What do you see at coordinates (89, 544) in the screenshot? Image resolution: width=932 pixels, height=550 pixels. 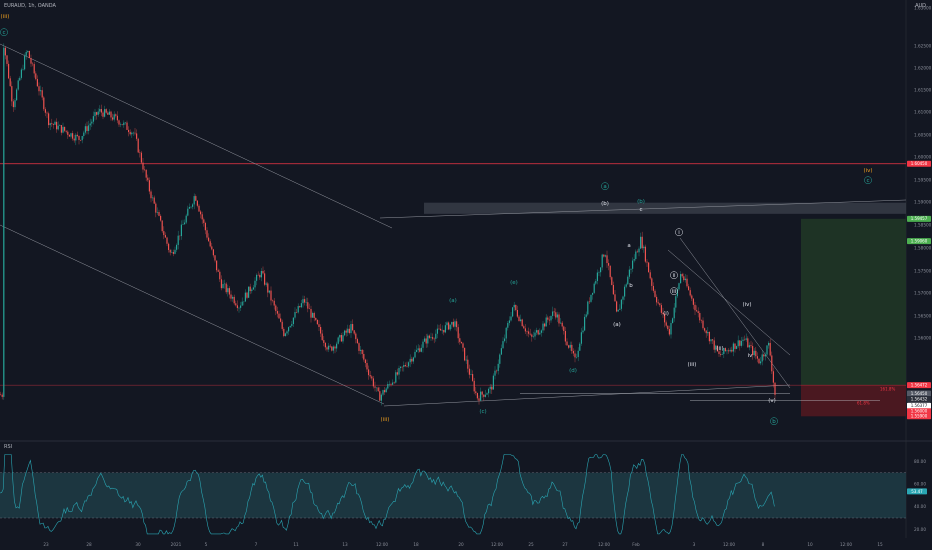 I see `time-tick-label: 28` at bounding box center [89, 544].